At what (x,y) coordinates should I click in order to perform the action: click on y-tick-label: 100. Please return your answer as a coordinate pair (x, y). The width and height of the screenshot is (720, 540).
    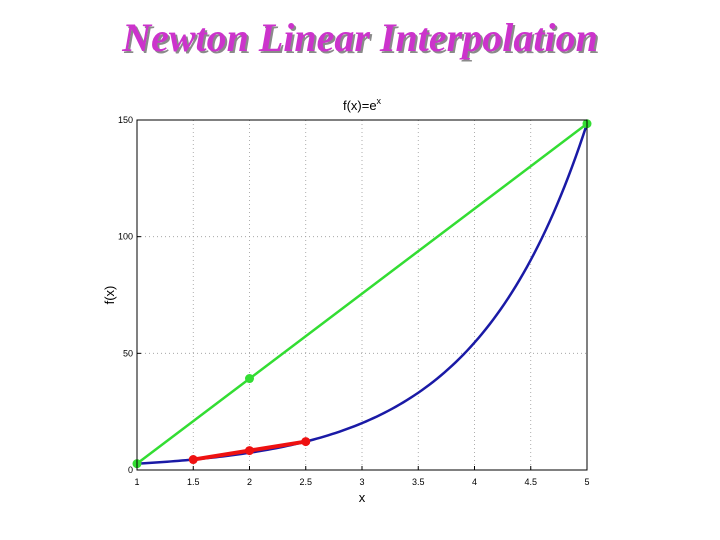
    Looking at the image, I should click on (125, 237).